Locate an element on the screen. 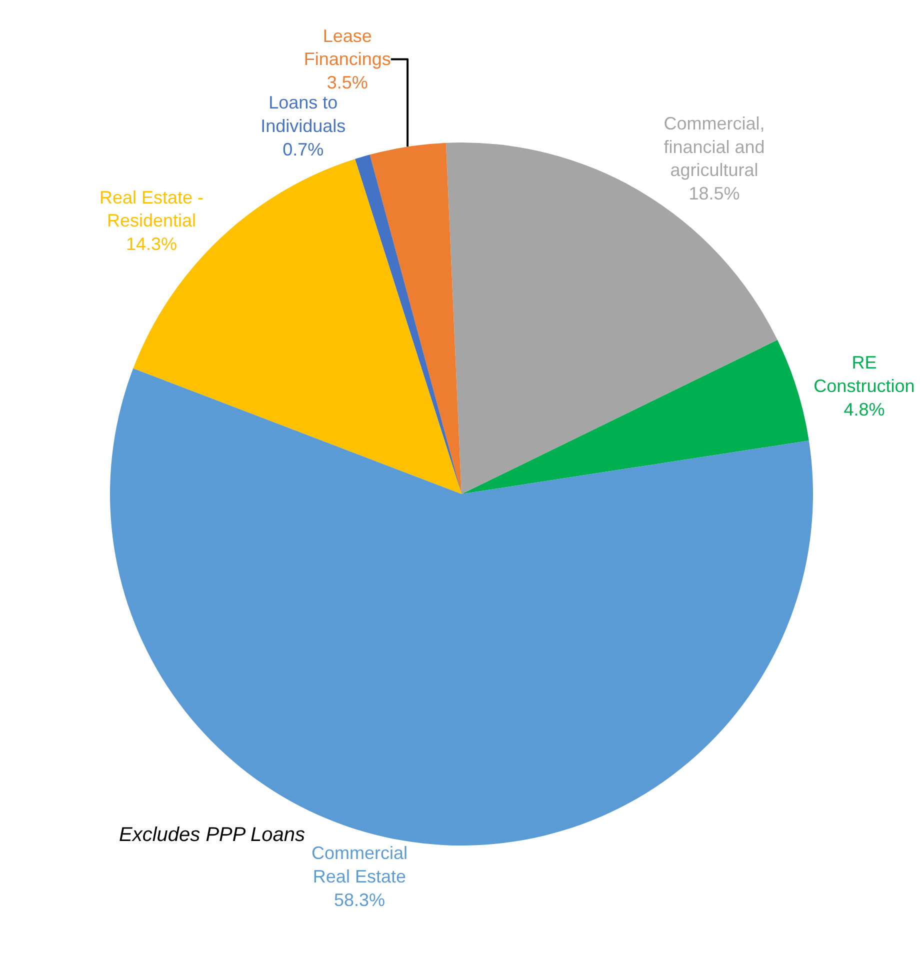 This screenshot has width=923, height=968. data-label: 3.5% is located at coordinates (347, 82).